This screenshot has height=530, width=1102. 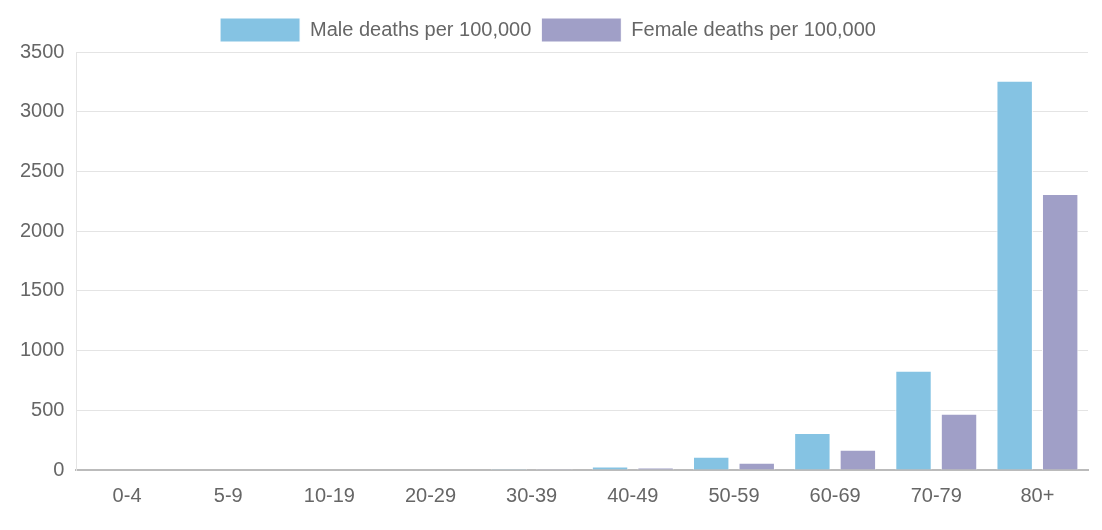 What do you see at coordinates (532, 494) in the screenshot?
I see `x-tick-label: 30-39` at bounding box center [532, 494].